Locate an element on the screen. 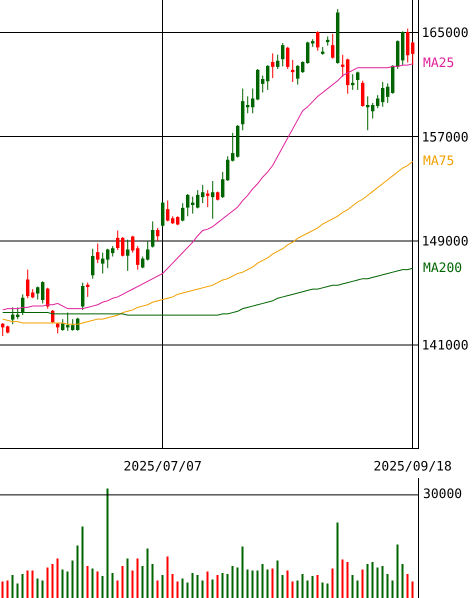 Image resolution: width=472 pixels, height=598 pixels. y-tick-label: 149000 is located at coordinates (445, 242).